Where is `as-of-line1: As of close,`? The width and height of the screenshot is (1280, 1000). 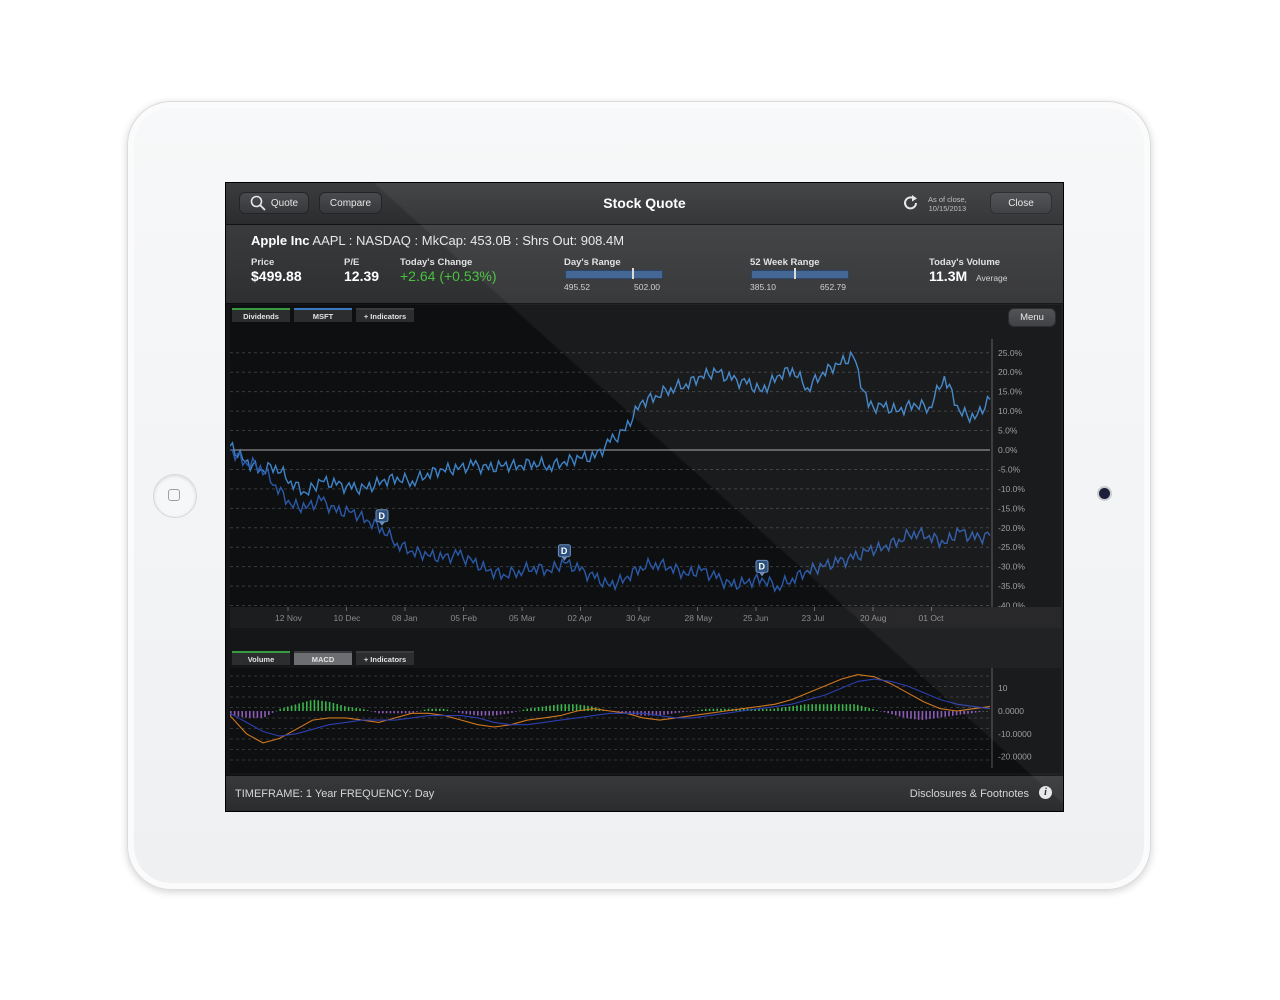
as-of-line1: As of close, is located at coordinates (947, 199).